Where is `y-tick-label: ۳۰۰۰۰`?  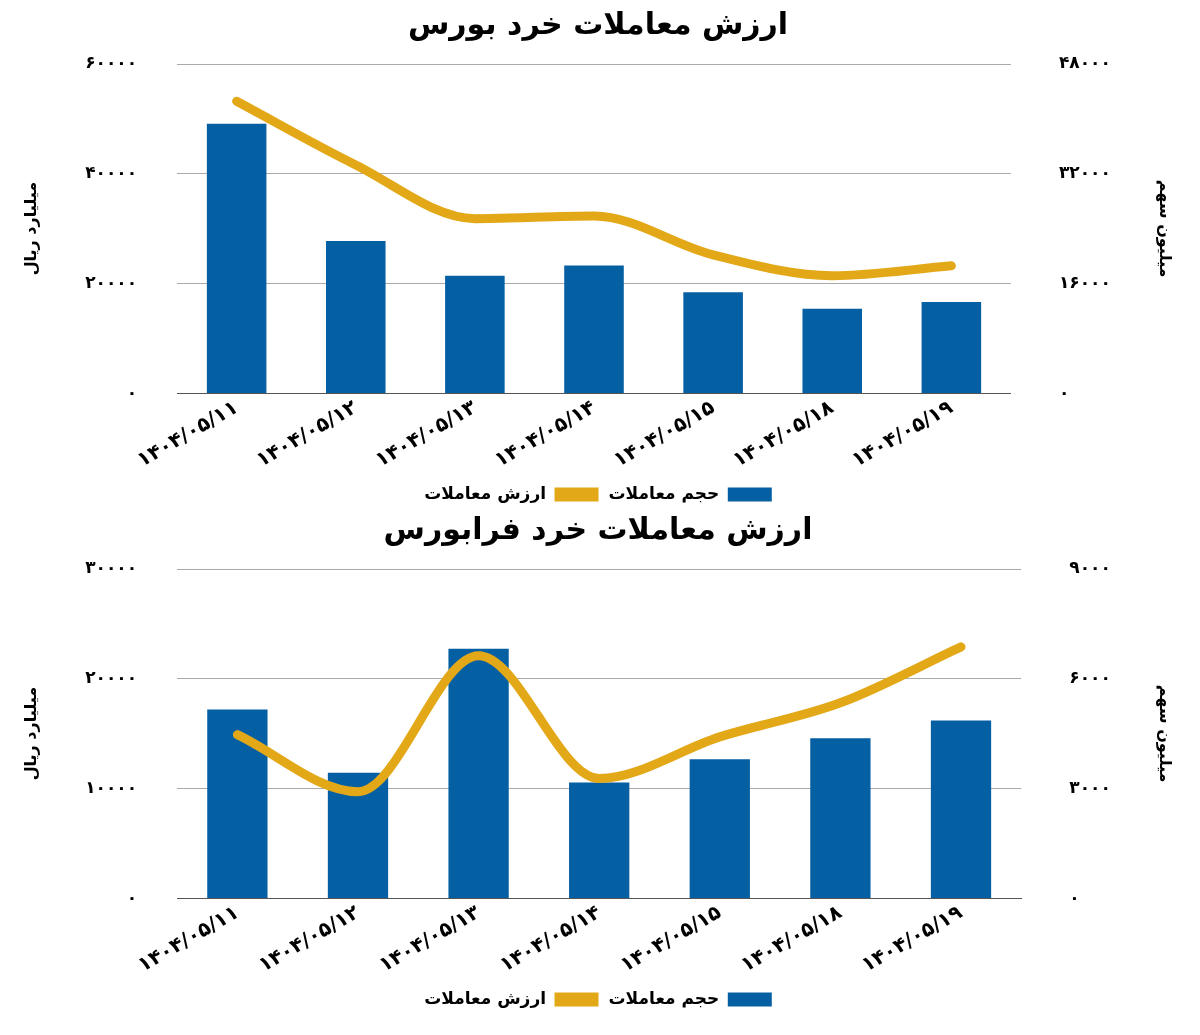
y-tick-label: ۳۰۰۰۰ is located at coordinates (111, 567).